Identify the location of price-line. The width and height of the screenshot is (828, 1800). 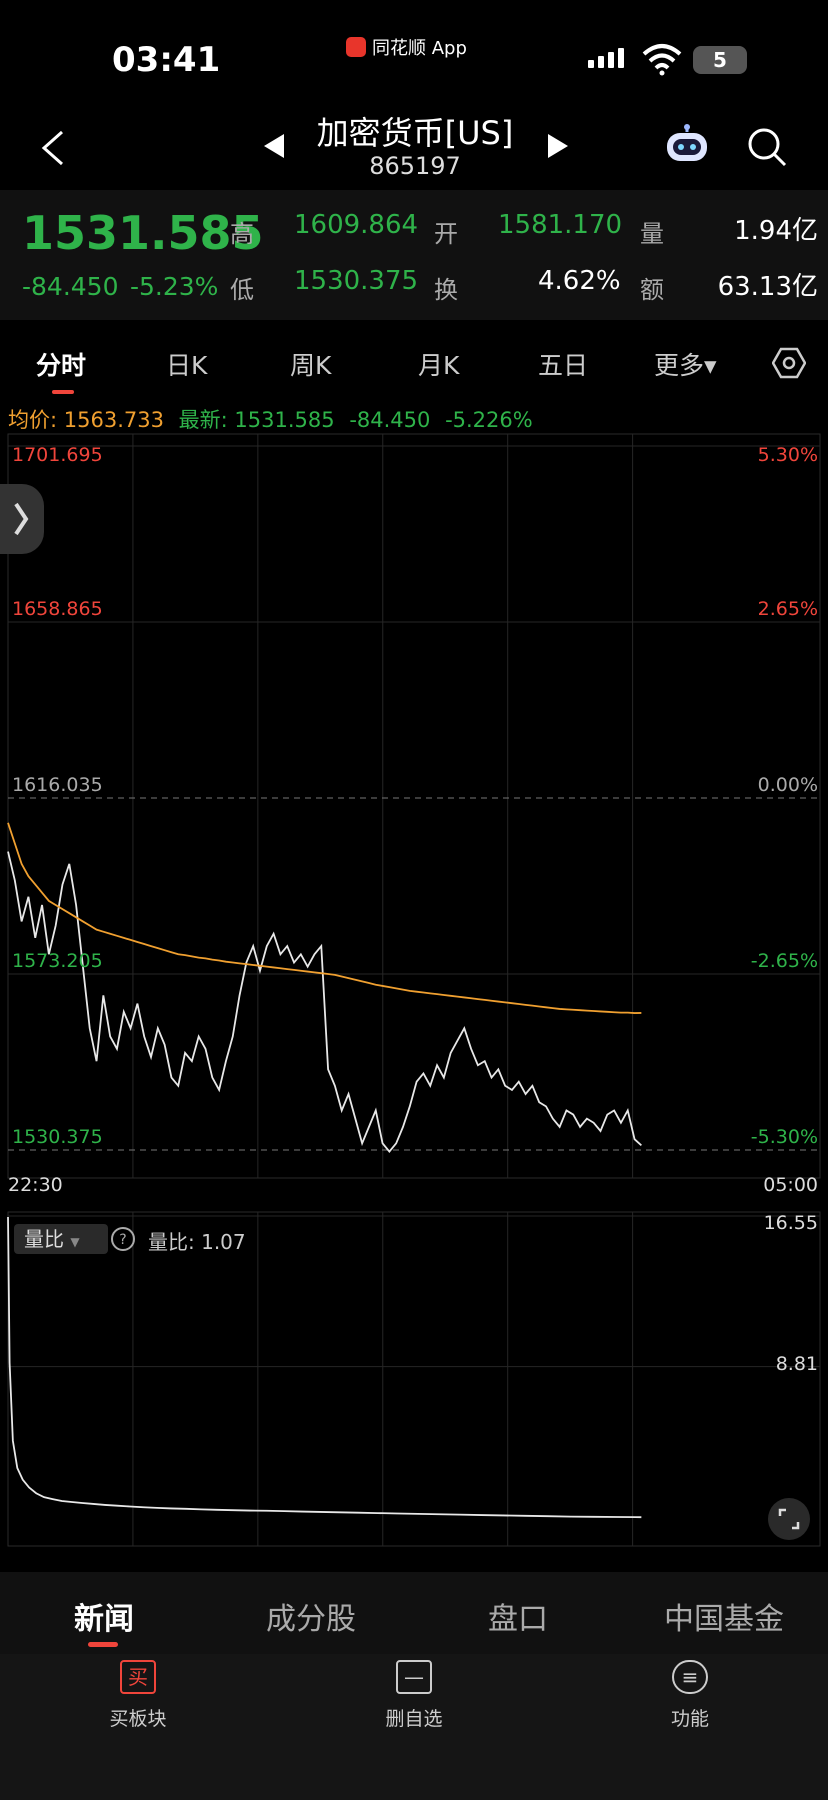
(324, 1002).